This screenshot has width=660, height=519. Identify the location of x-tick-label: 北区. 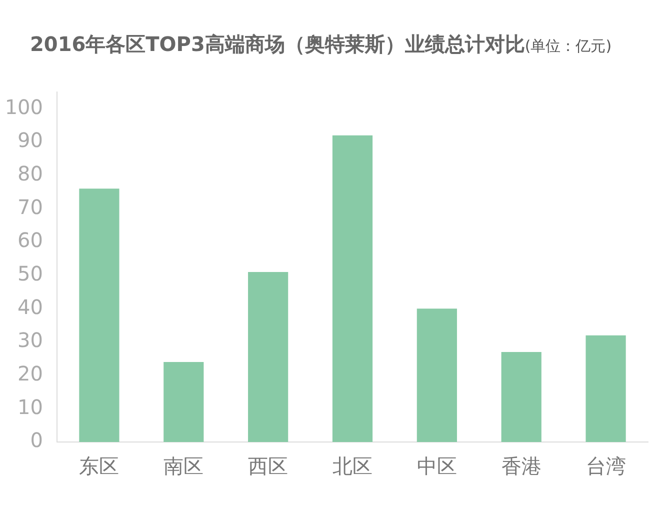
(352, 466).